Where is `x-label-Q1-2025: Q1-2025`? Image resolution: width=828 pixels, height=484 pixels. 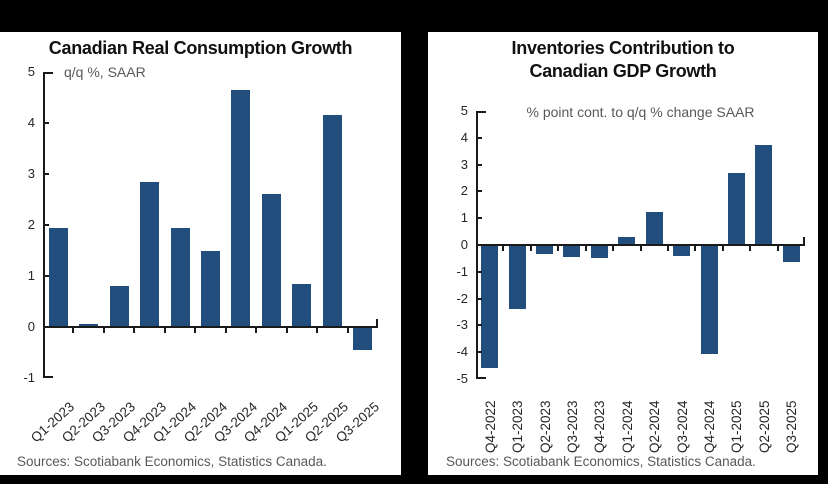
x-label-Q1-2025: Q1-2025 is located at coordinates (737, 426).